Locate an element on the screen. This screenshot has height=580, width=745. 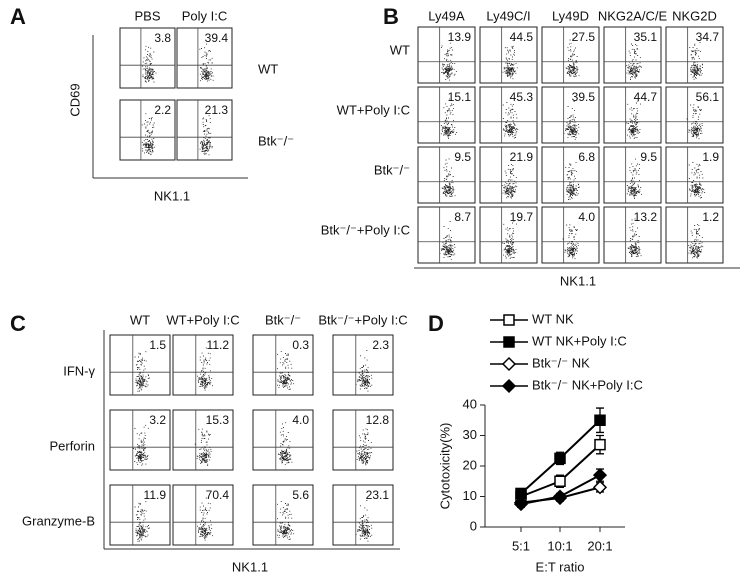
x-axis-label: E:T ratio is located at coordinates (560, 566).